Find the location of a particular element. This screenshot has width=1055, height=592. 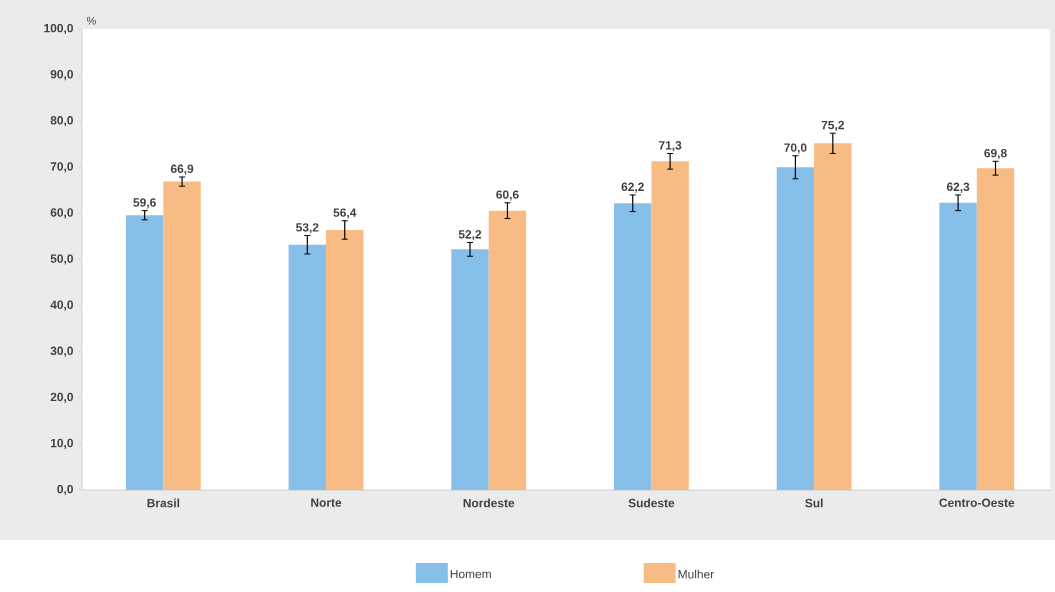

y-tick-label: 30,0 is located at coordinates (61, 351).